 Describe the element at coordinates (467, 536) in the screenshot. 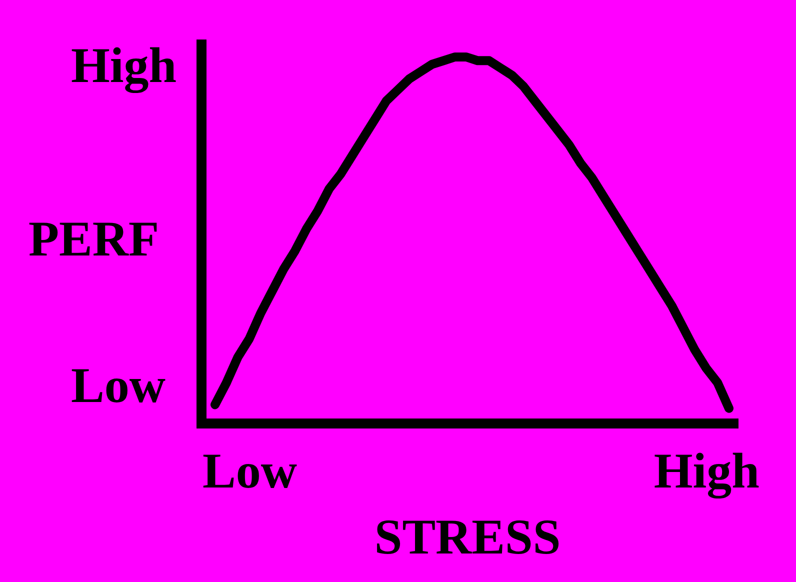

I see `x-axis-title: STRESS` at that location.